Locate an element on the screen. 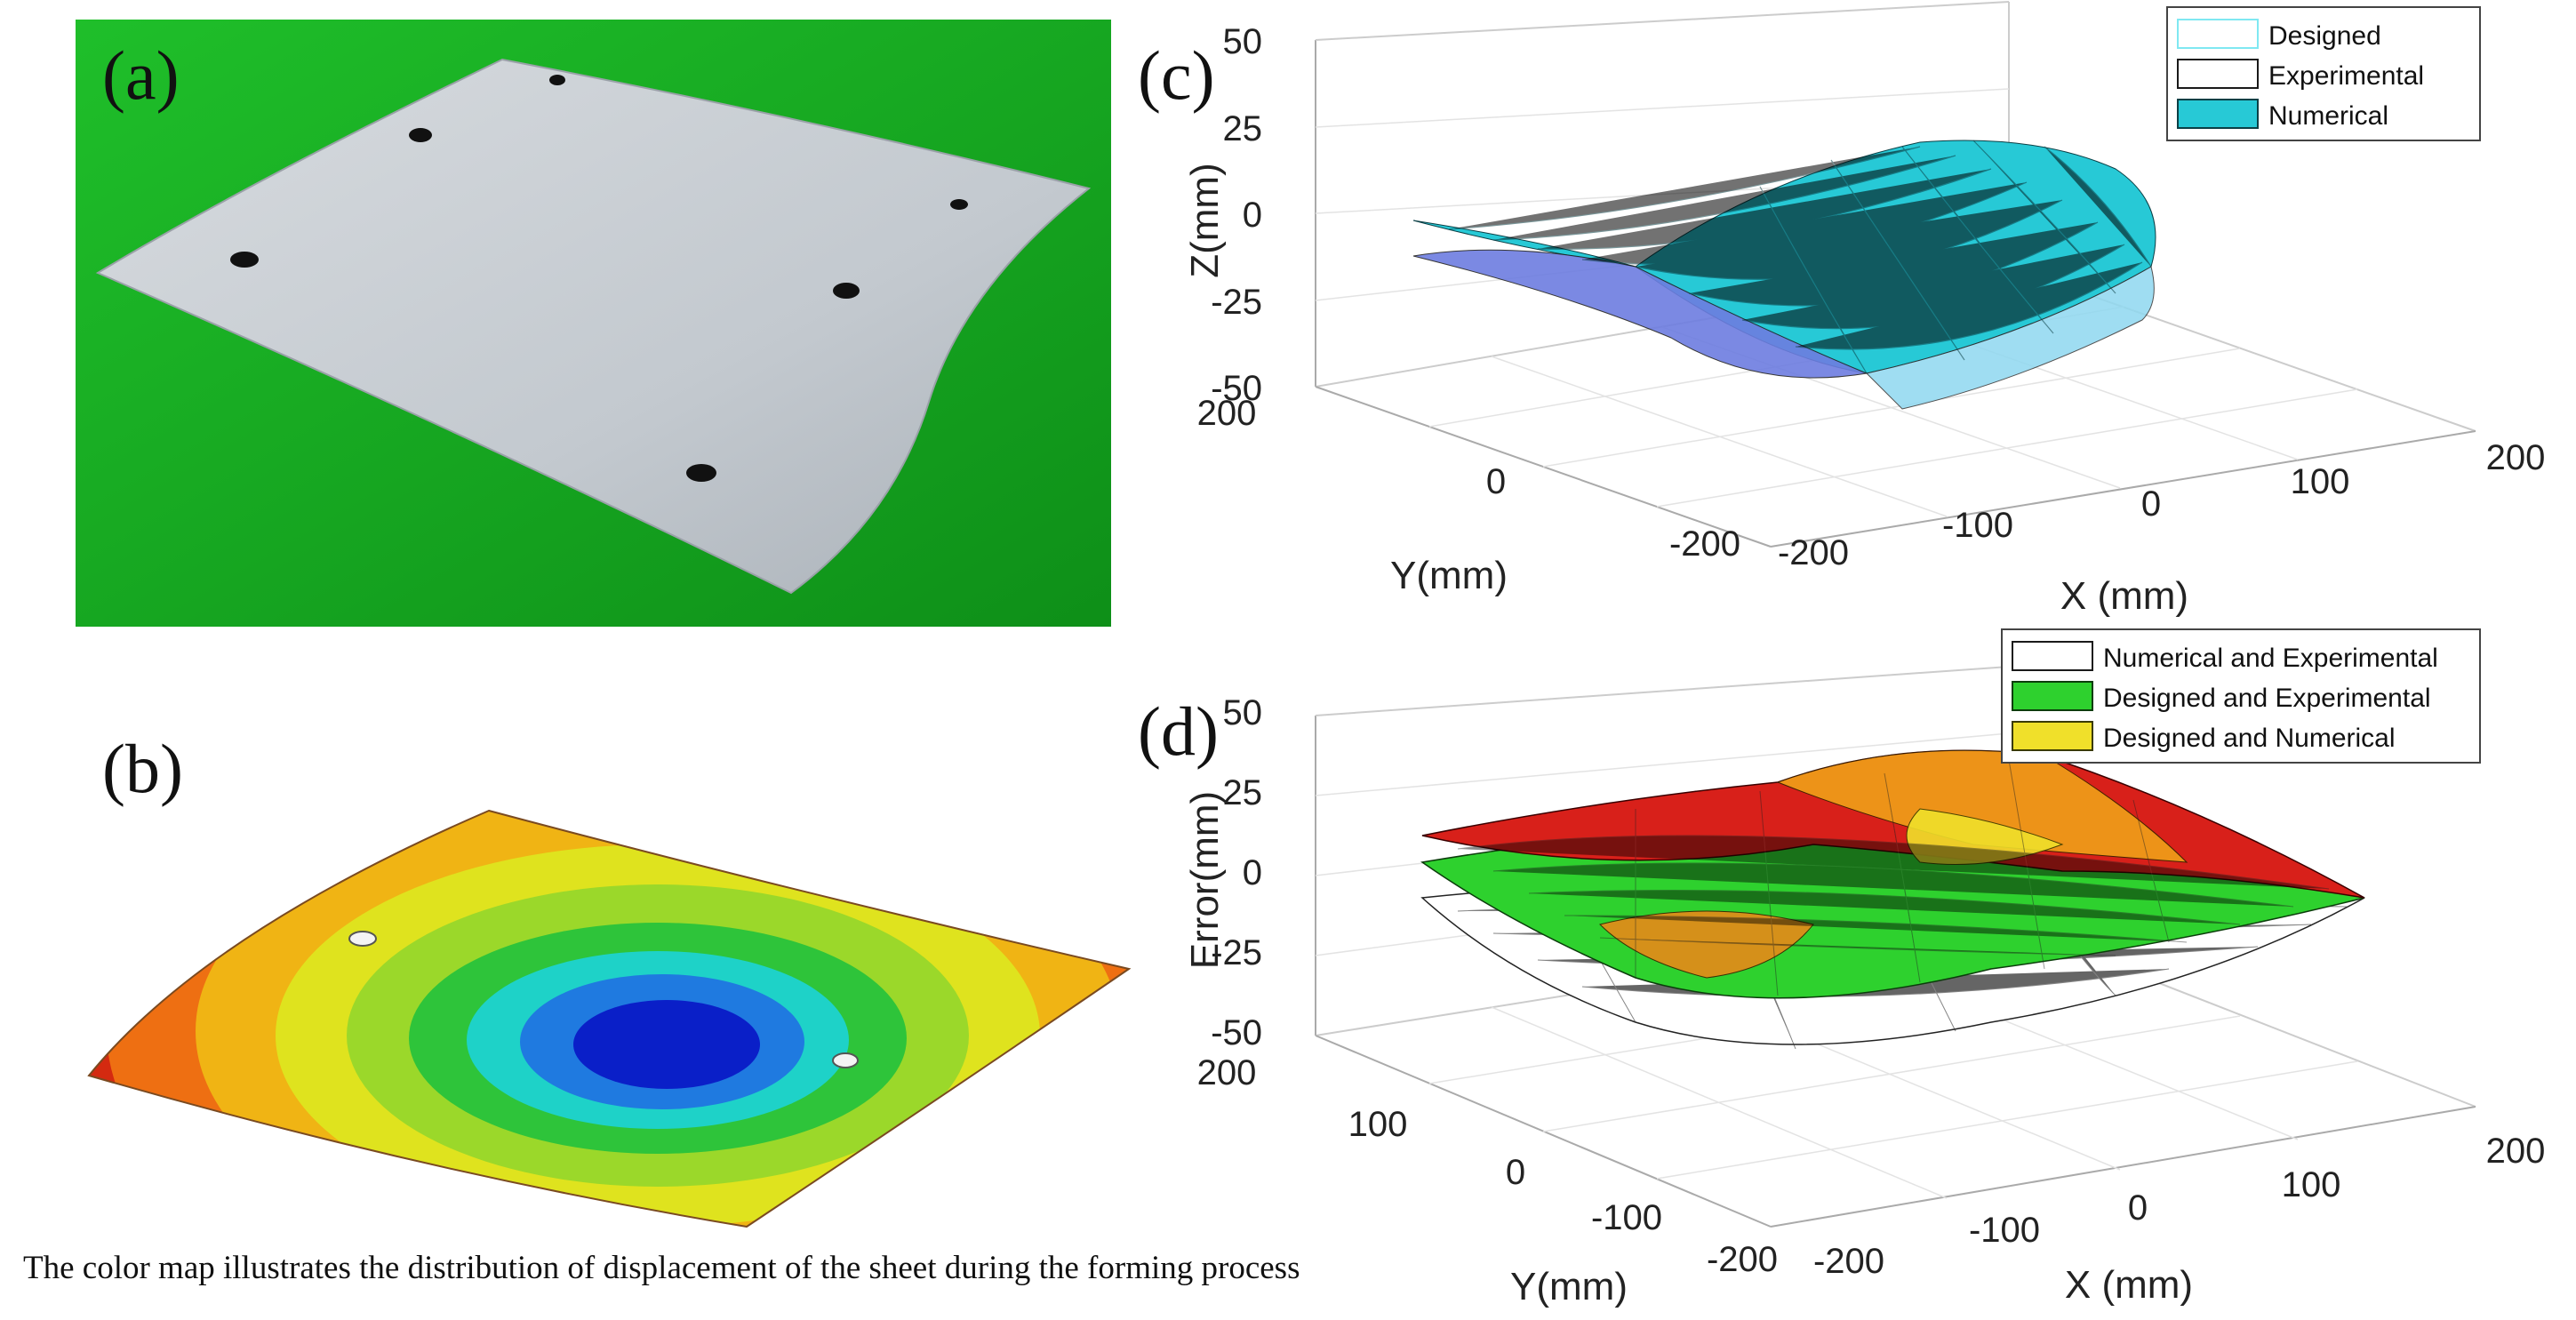 The height and width of the screenshot is (1320, 2576). panel-label-a: (a) is located at coordinates (141, 75).